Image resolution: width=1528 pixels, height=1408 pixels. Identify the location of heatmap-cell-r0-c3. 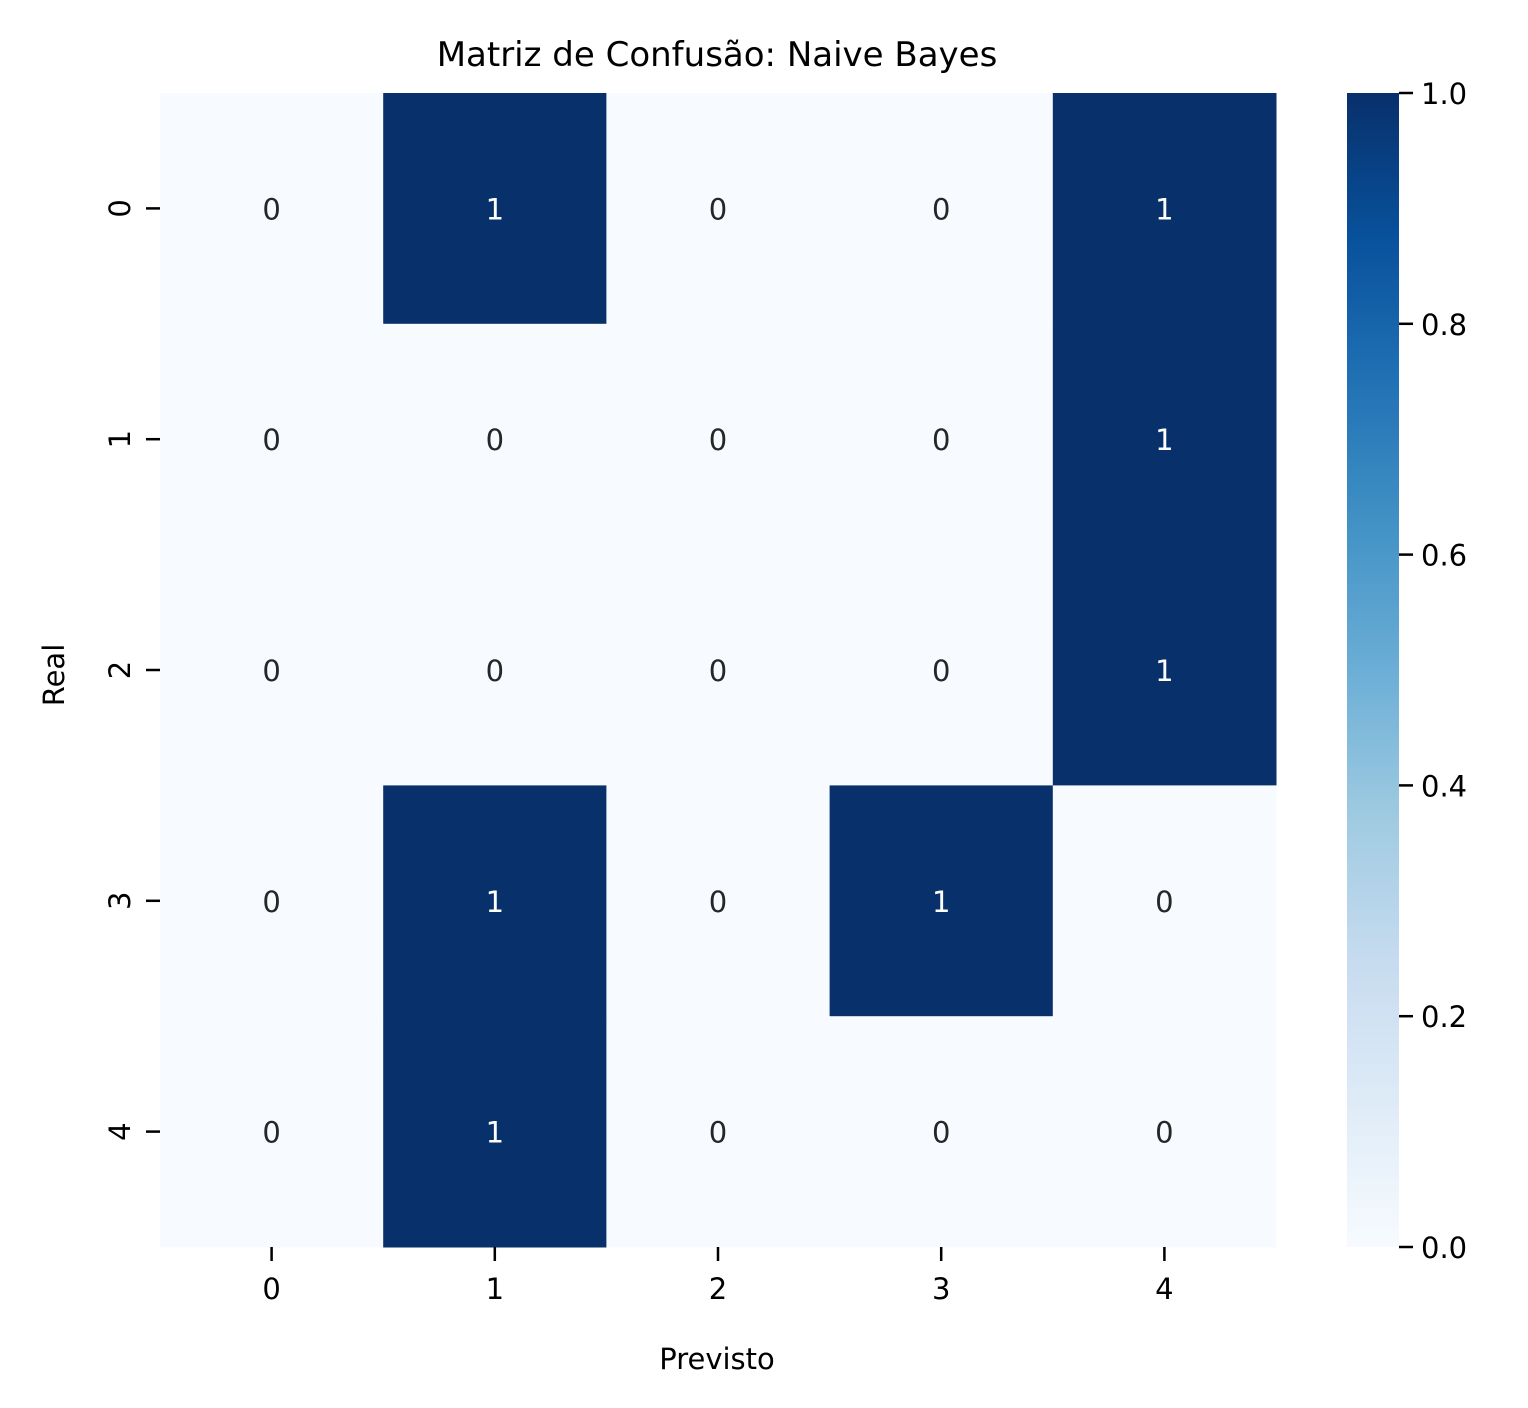
(941, 209).